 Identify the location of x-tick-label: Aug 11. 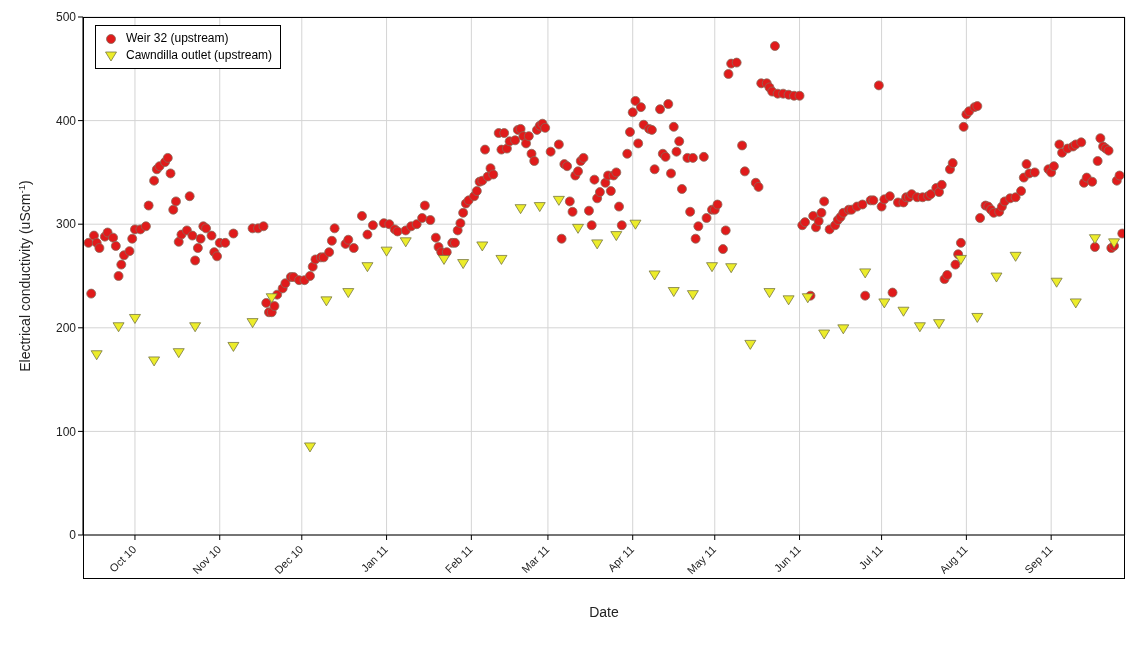
(953, 559).